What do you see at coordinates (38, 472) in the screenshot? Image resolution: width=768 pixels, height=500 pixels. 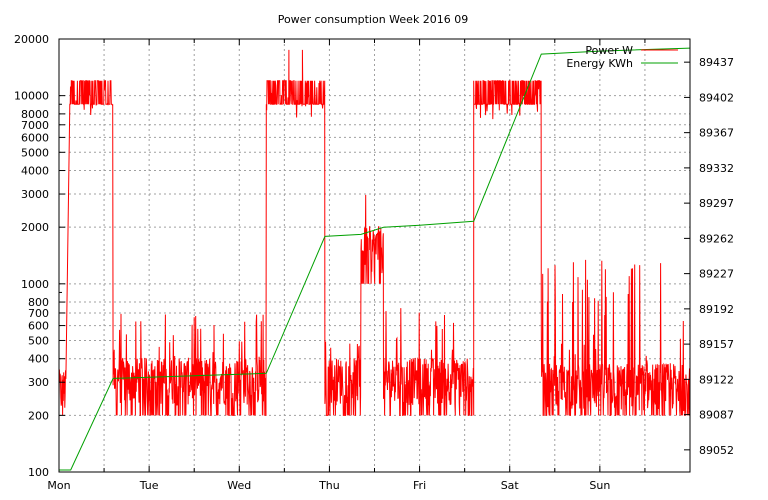 I see `y-left-tick-label: 100` at bounding box center [38, 472].